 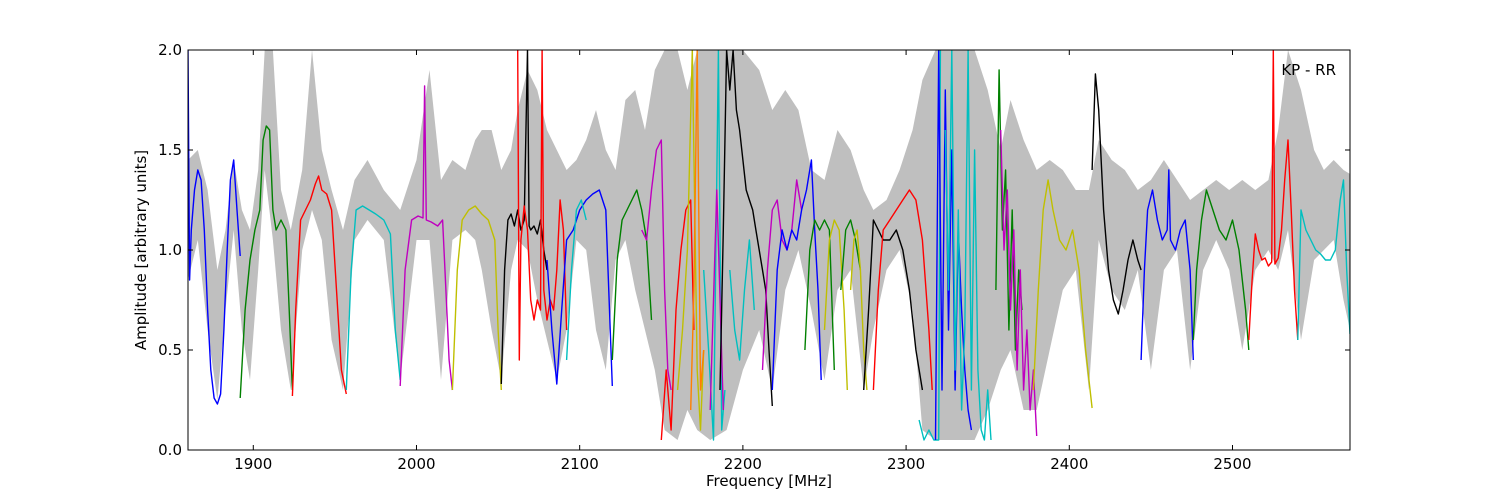 What do you see at coordinates (170, 50) in the screenshot?
I see `y-tick-label: 2.0` at bounding box center [170, 50].